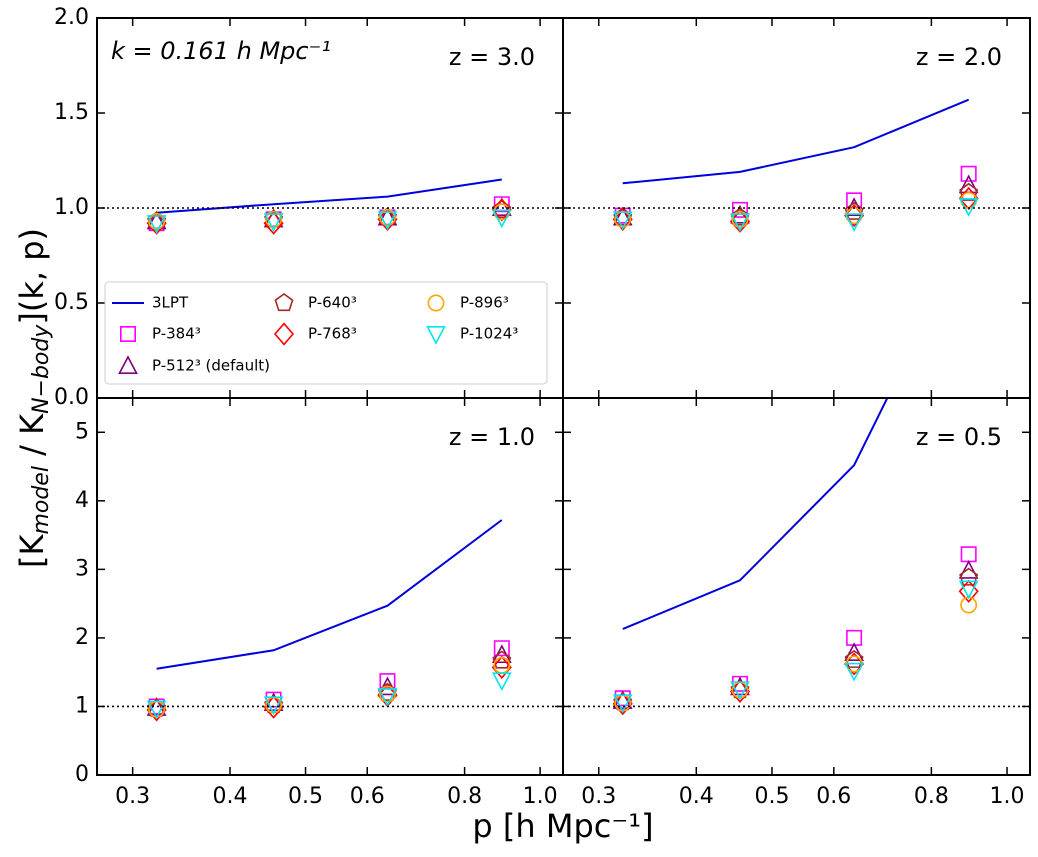 The width and height of the screenshot is (1038, 857). I want to click on x-axis-label: p [h Mpc⁻¹], so click(562, 826).